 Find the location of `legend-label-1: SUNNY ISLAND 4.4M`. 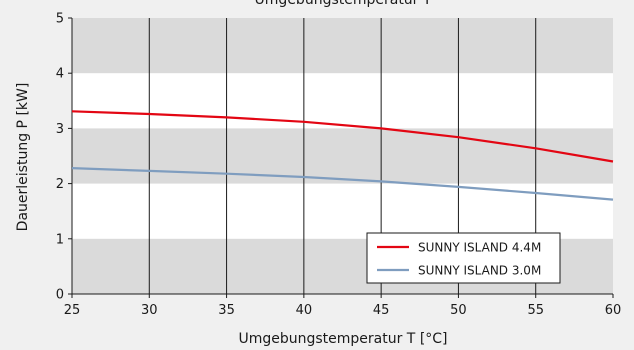

legend-label-1: SUNNY ISLAND 4.4M is located at coordinates (479, 248).